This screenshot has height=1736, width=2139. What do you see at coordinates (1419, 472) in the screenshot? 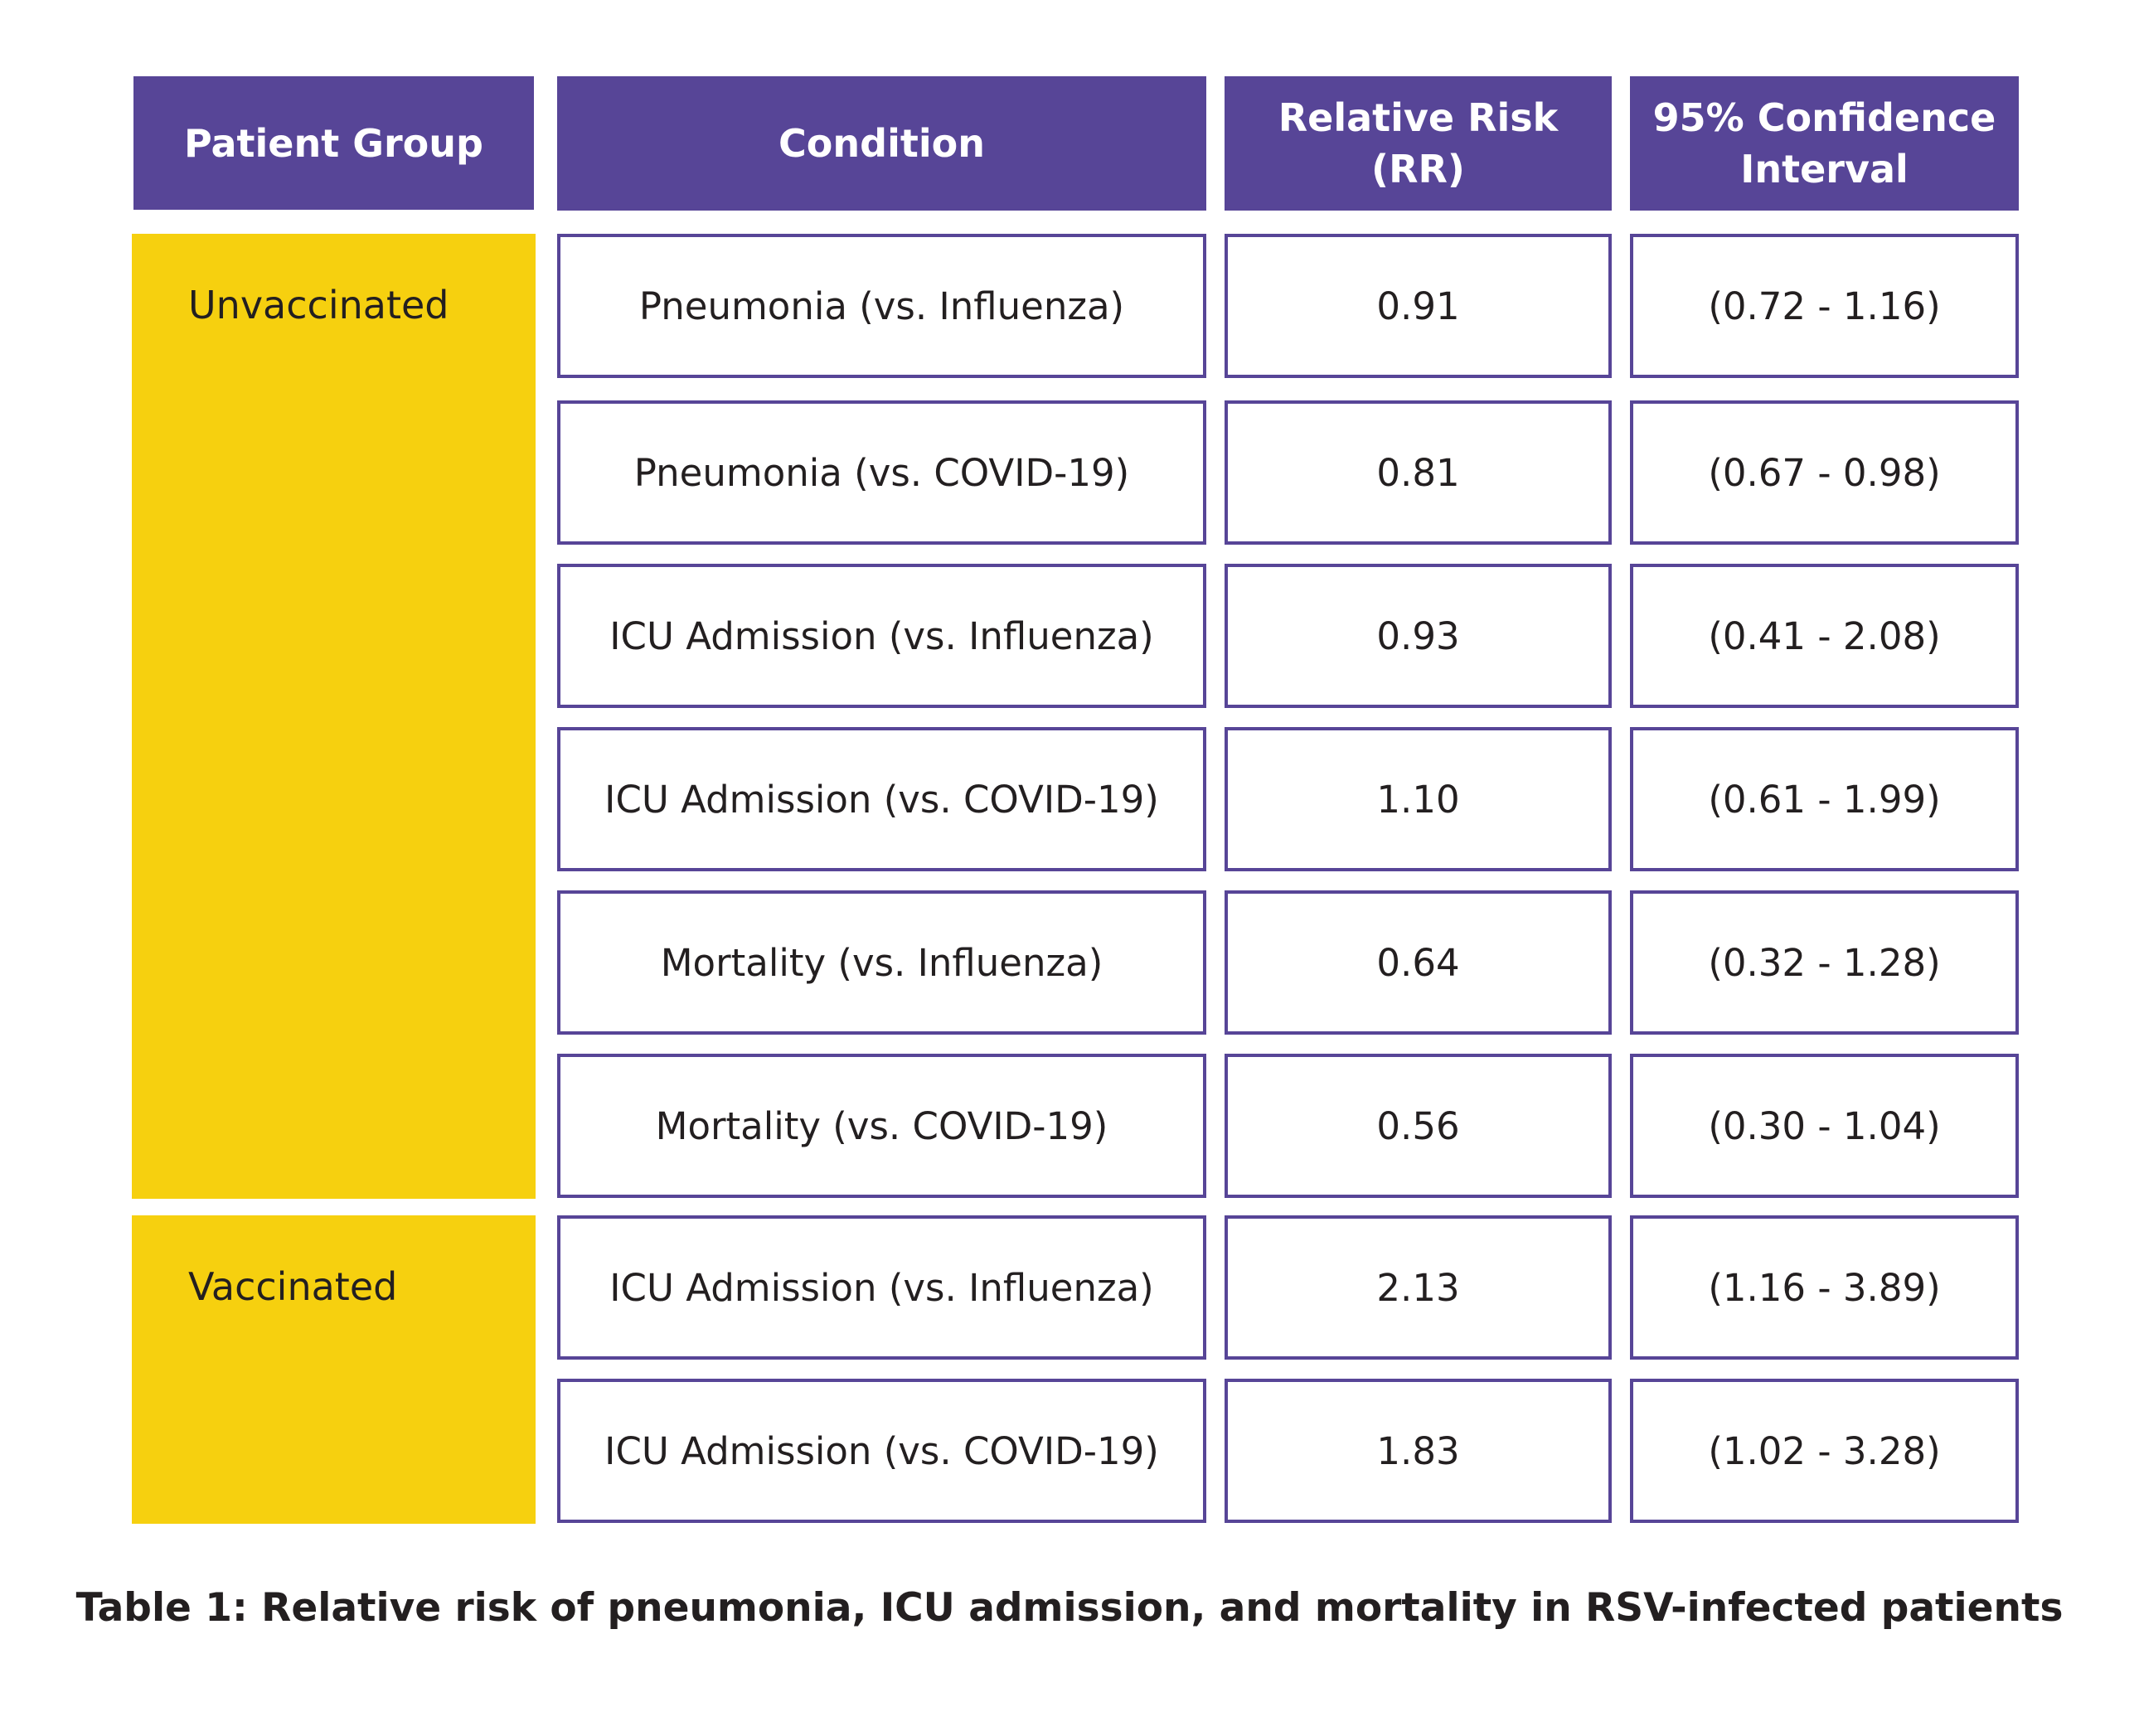
I see `rr-cell: 0.81` at bounding box center [1419, 472].